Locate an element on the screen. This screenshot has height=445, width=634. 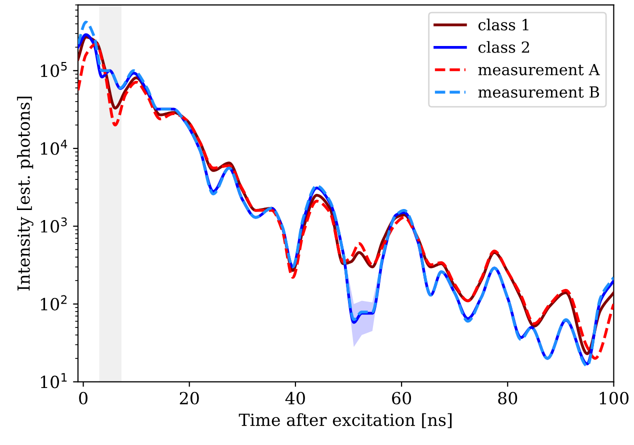
x-tick-label: 40 is located at coordinates (295, 398).